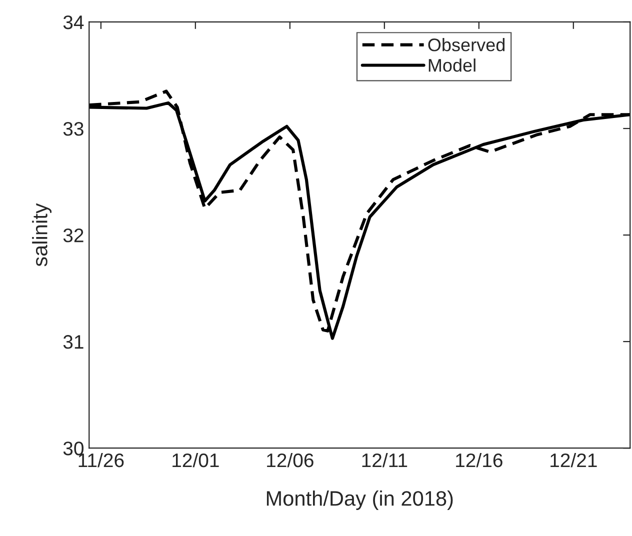  I want to click on x-tick-label: 12/16, so click(479, 460).